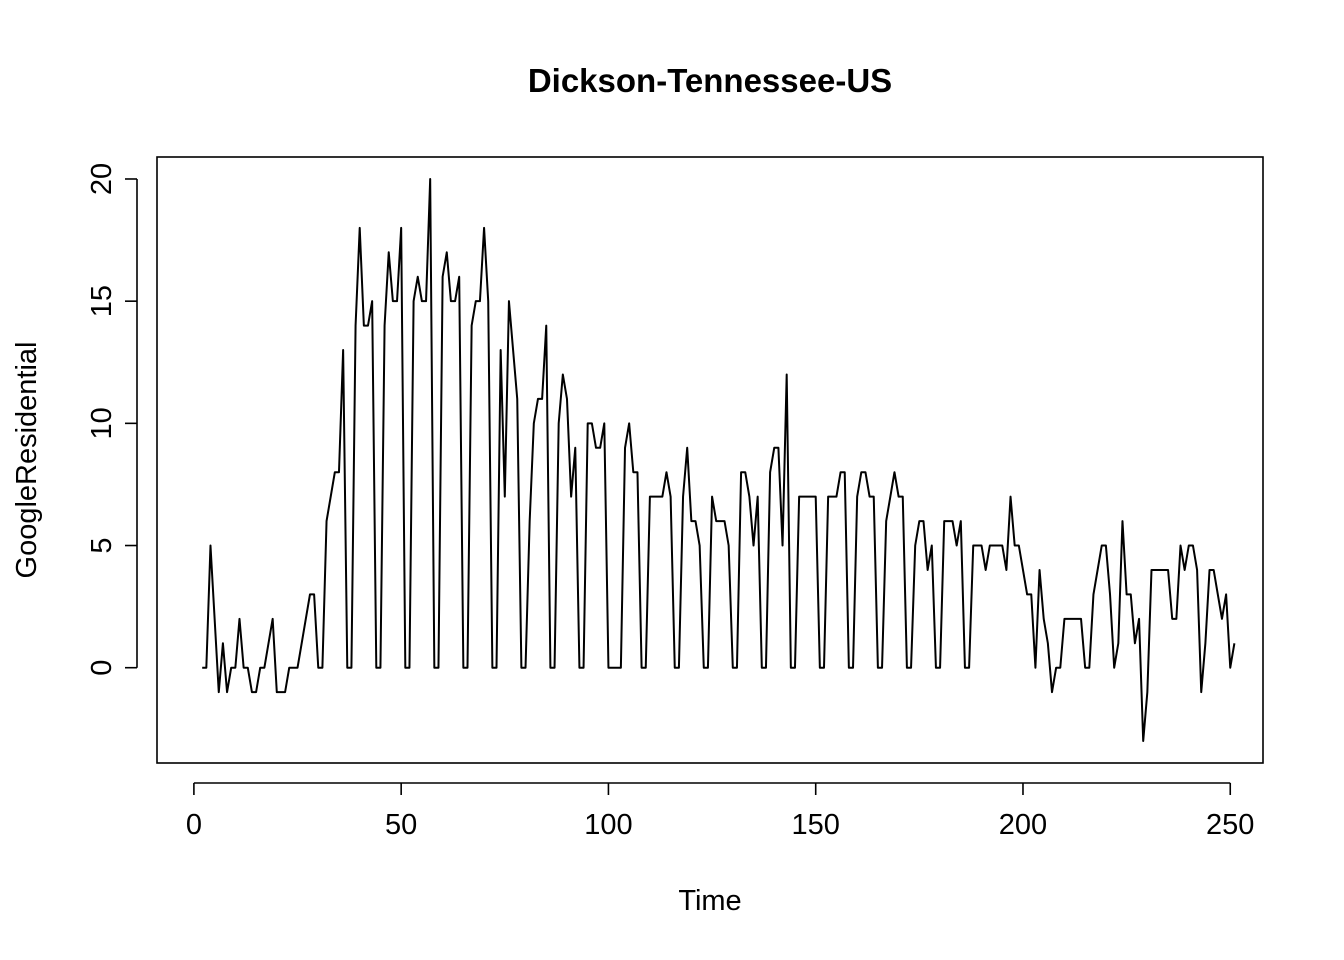 The height and width of the screenshot is (960, 1344). I want to click on chart-title: Dickson-Tennessee-US, so click(710, 80).